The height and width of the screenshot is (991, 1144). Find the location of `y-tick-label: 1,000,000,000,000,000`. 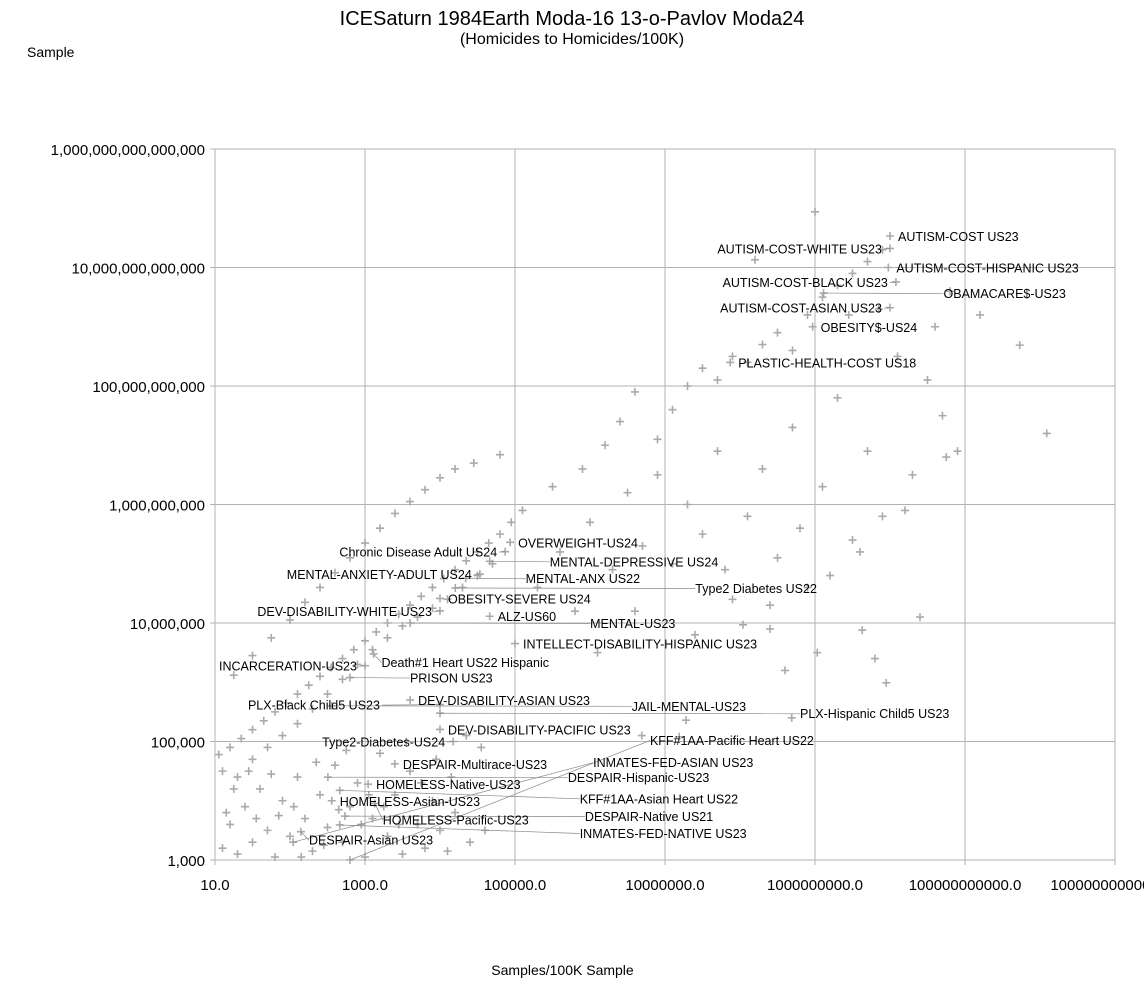

y-tick-label: 1,000,000,000,000,000 is located at coordinates (128, 150).